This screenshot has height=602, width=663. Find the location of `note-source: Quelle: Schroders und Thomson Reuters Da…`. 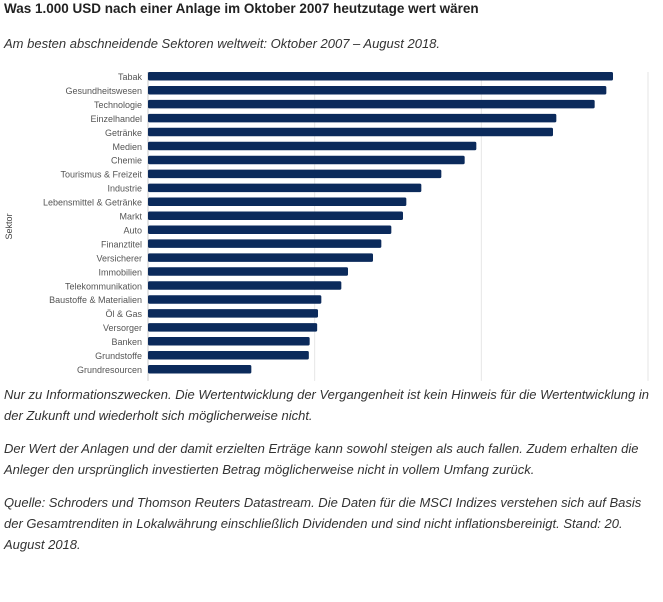

note-source: Quelle: Schroders und Thomson Reuters Da… is located at coordinates (323, 523).